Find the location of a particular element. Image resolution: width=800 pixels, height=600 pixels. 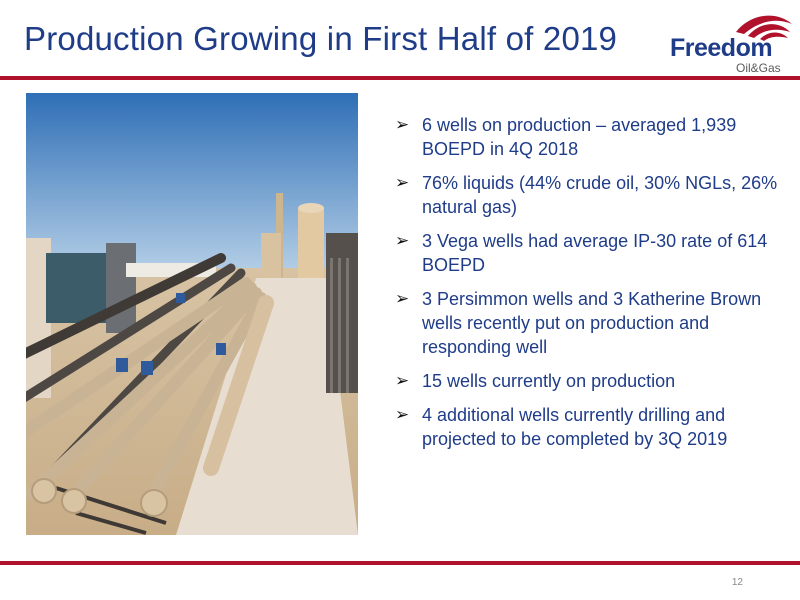

freedom-logo: Freedom Oil&Gas is located at coordinates (729, 43).